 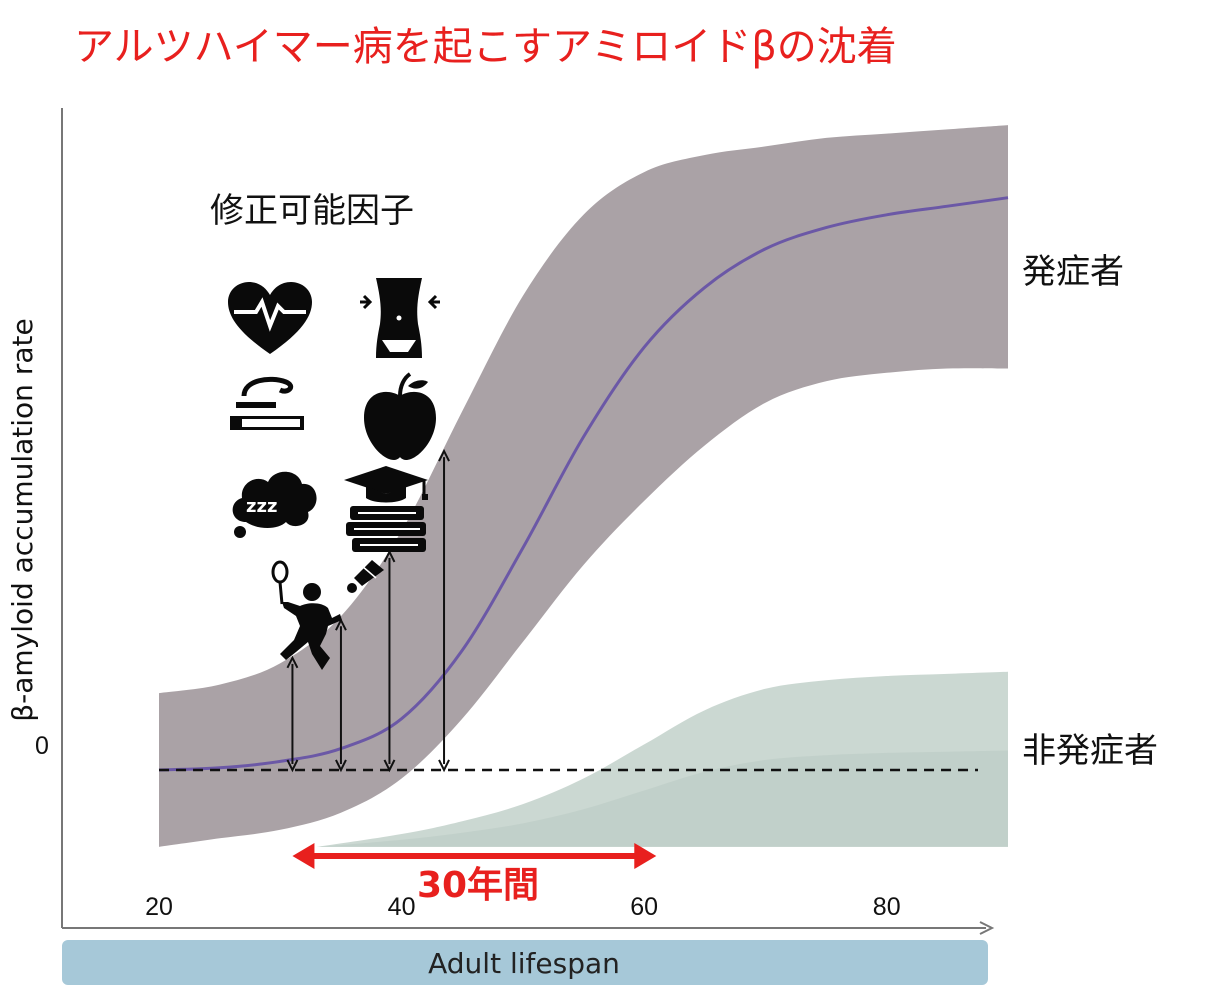 What do you see at coordinates (400, 318) in the screenshot?
I see `waist-icon` at bounding box center [400, 318].